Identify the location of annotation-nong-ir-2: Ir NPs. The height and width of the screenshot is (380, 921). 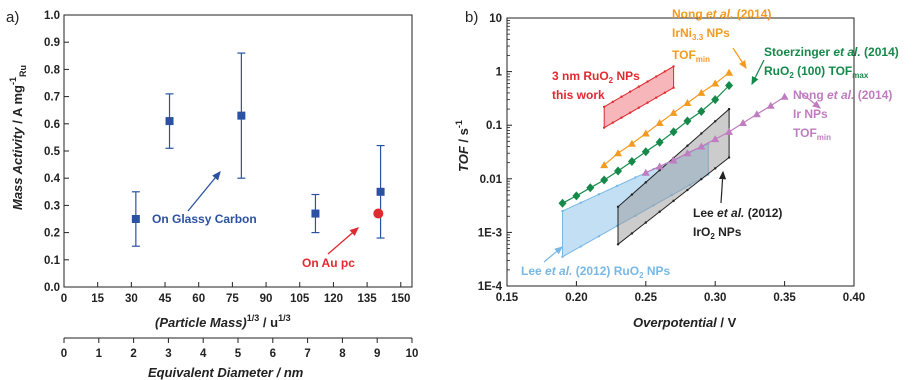
(810, 114).